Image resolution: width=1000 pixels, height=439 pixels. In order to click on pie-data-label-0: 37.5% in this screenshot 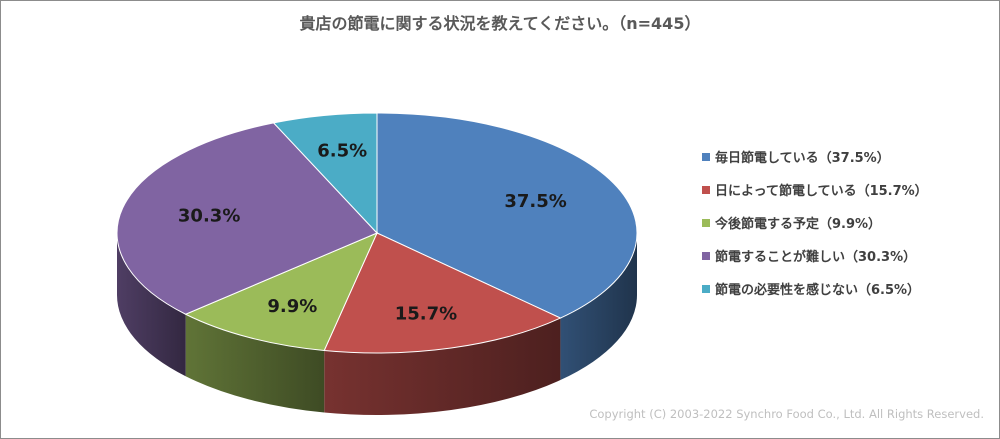, I will do `click(535, 201)`.